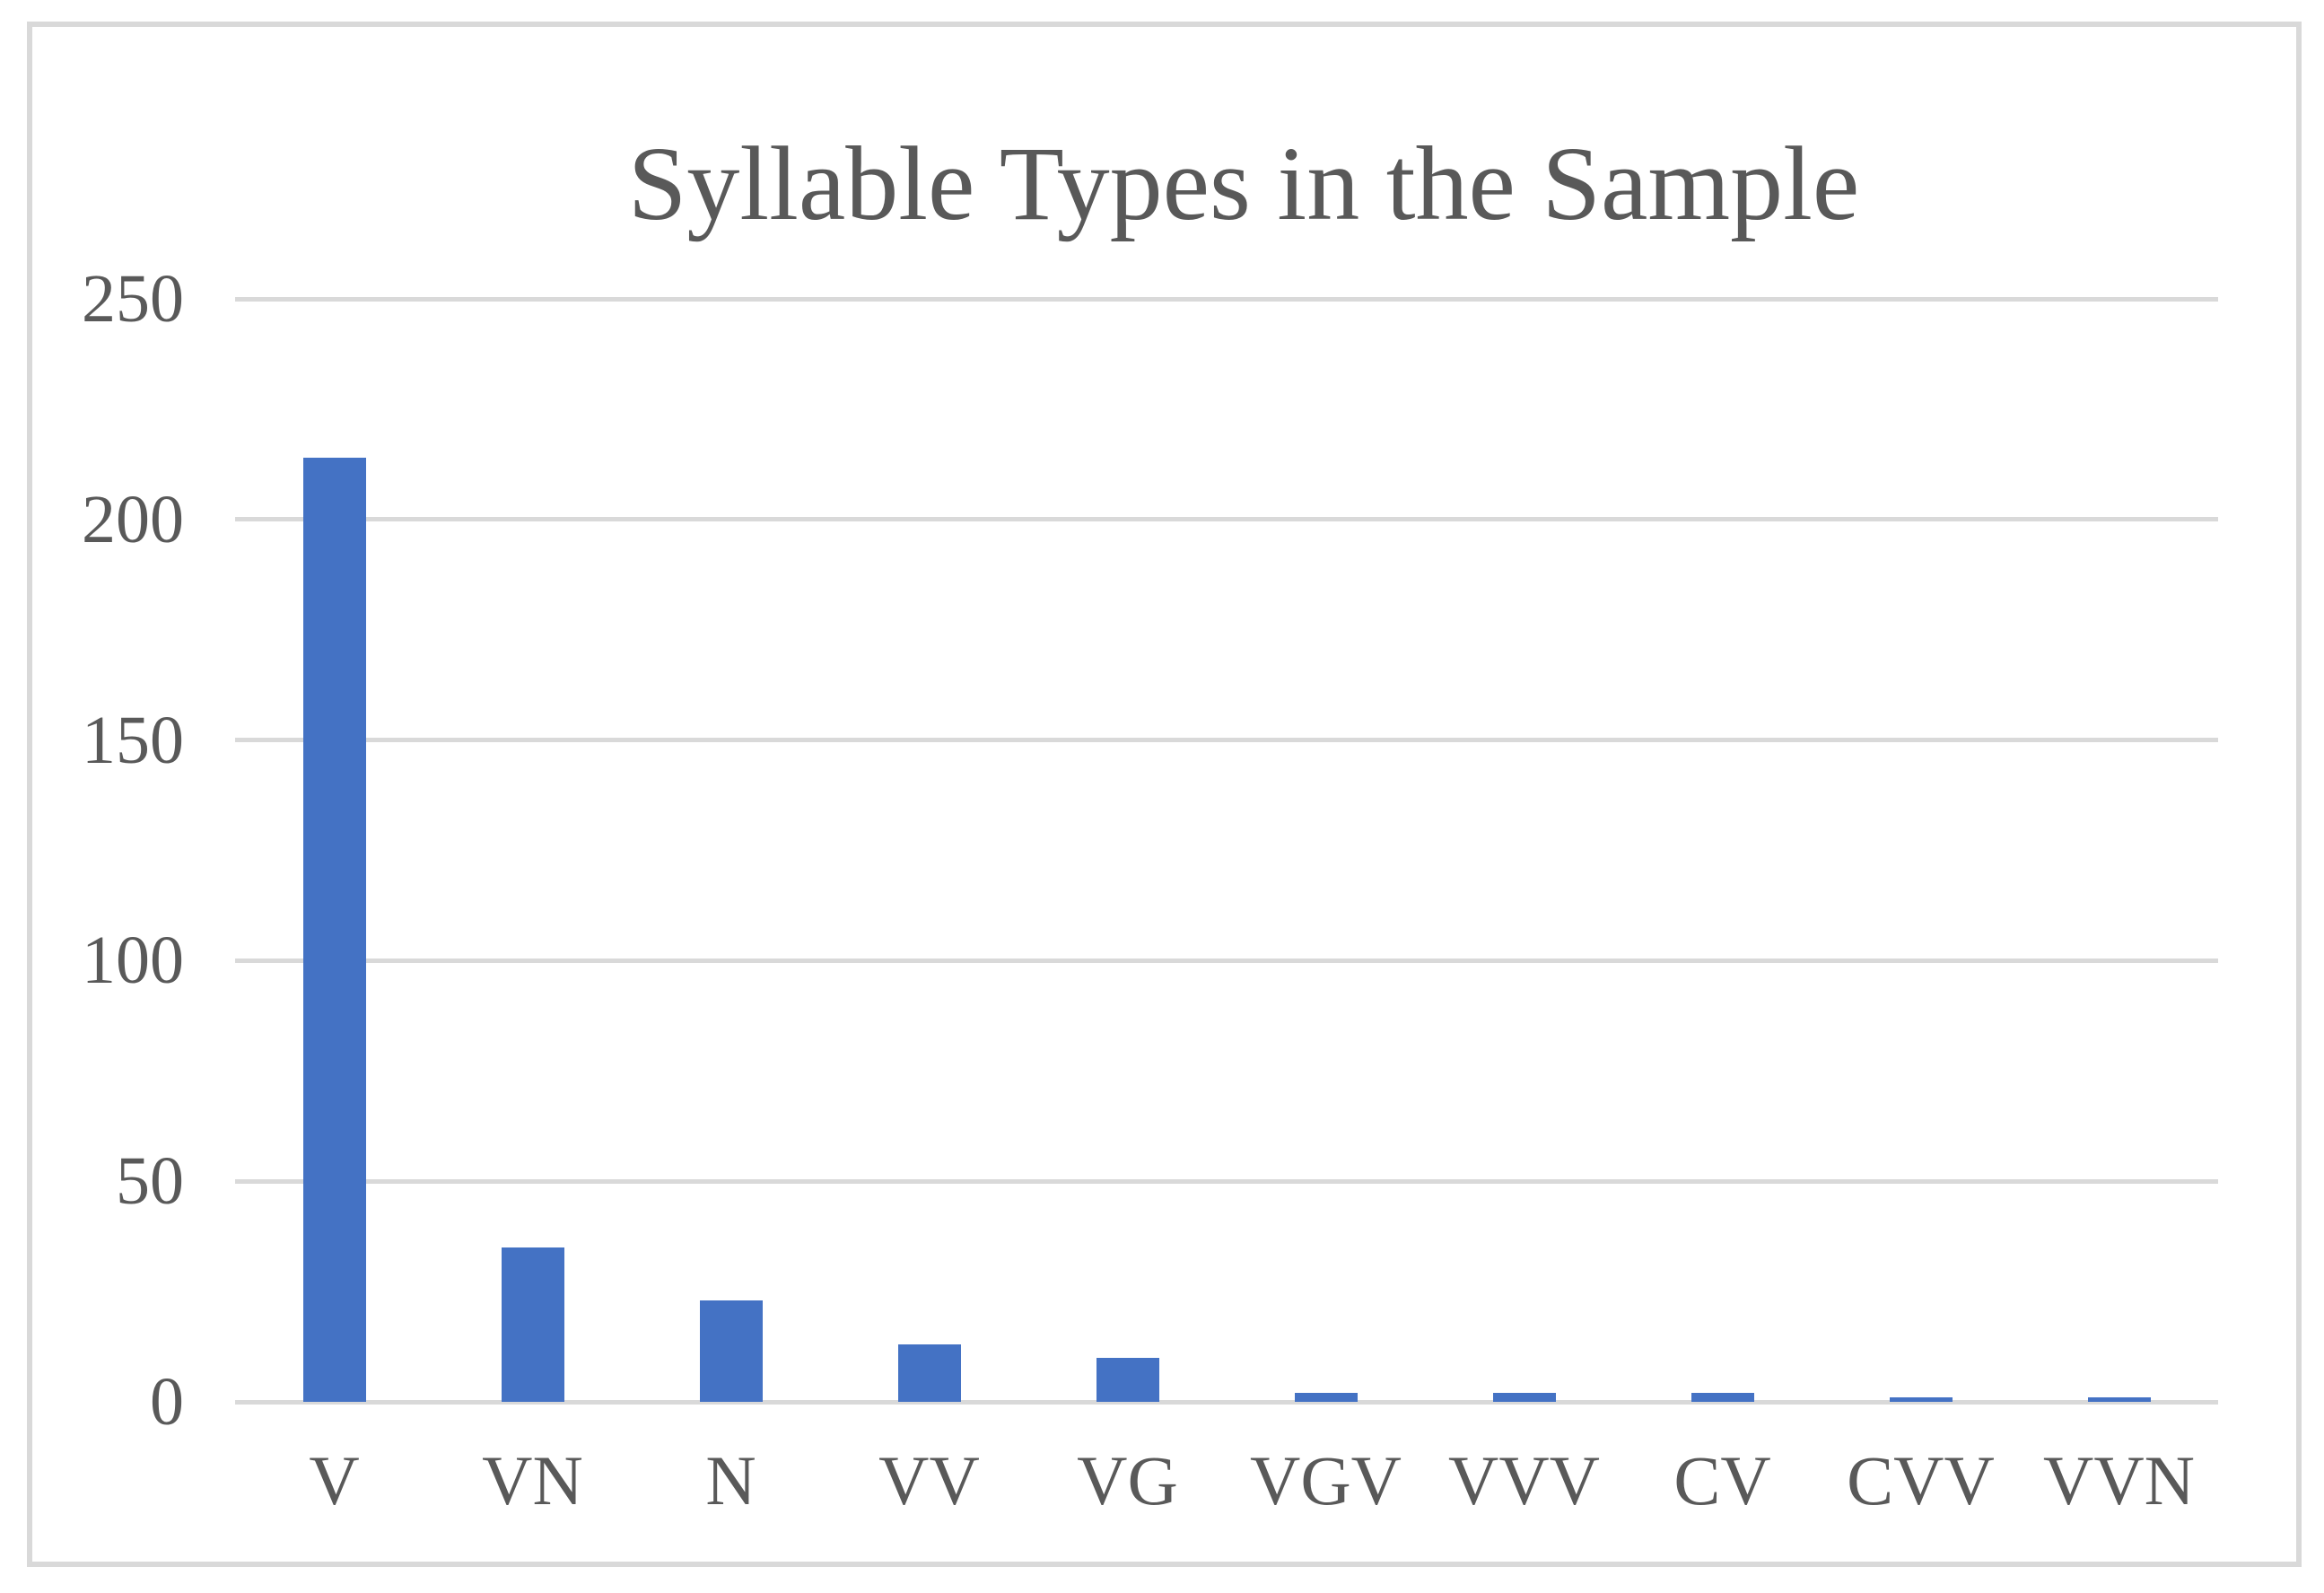 This screenshot has width=2324, height=1593. Describe the element at coordinates (1326, 1480) in the screenshot. I see `x-axis-tick-label: VGV` at that location.